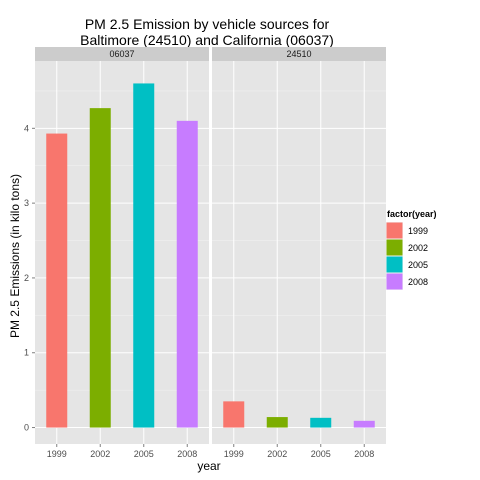 The image size is (480, 480). Describe the element at coordinates (277, 422) in the screenshot. I see `bar-24510-2002` at that location.